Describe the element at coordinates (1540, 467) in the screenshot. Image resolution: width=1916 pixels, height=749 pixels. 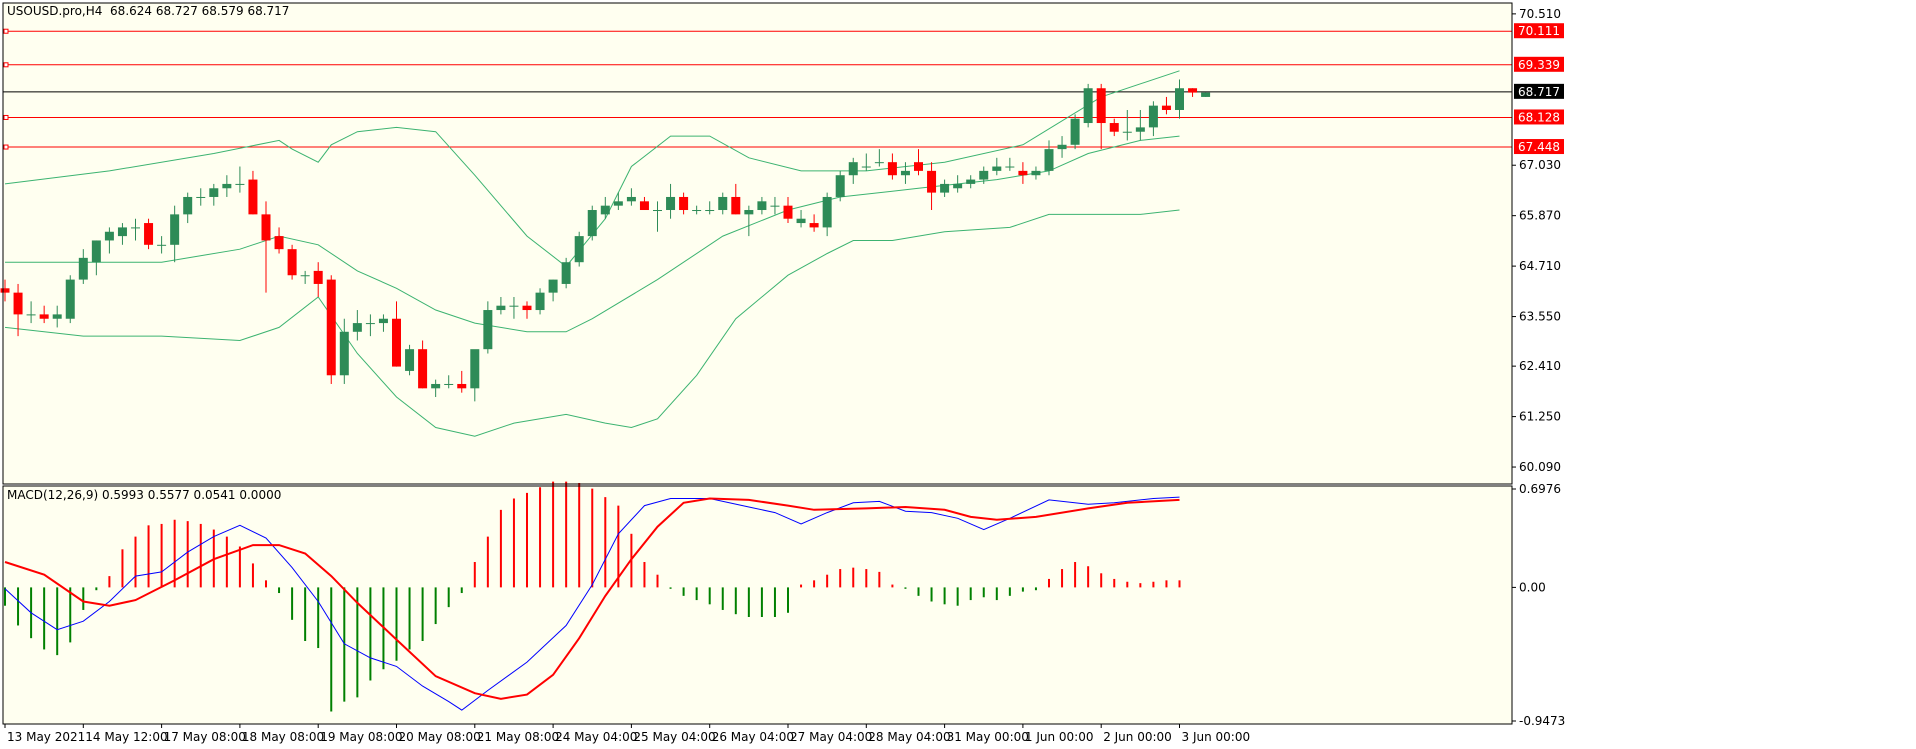
I see `price-tick-label: 60.090` at that location.